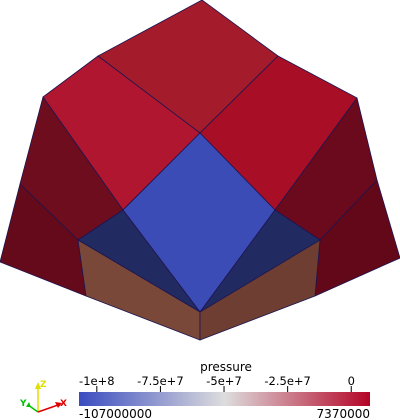  I want to click on colorbar-tick-label: -1e+8, so click(97, 381).